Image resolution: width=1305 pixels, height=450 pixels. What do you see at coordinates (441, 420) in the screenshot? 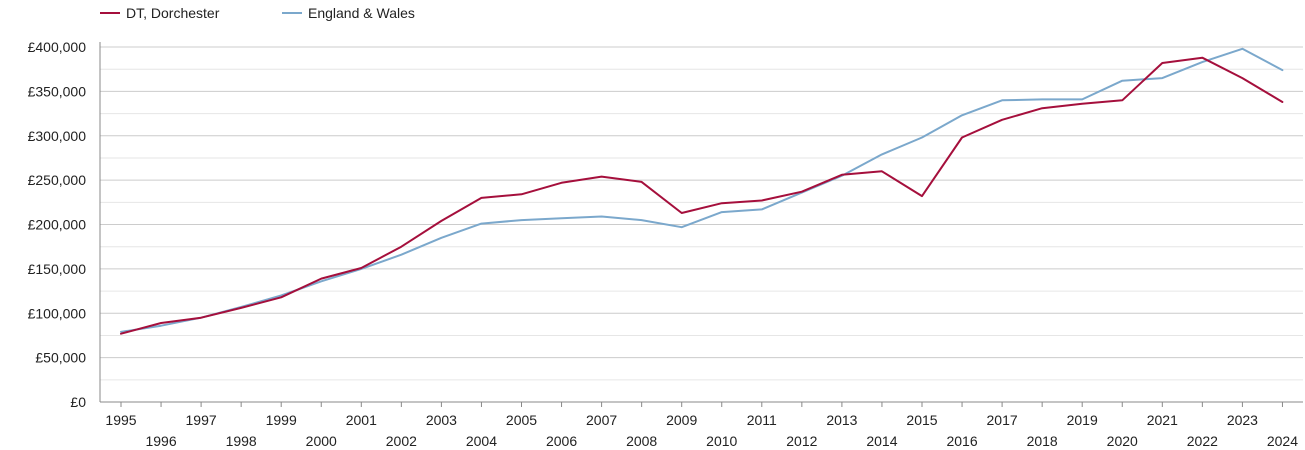
I see `x-tick-label: 2003` at bounding box center [441, 420].